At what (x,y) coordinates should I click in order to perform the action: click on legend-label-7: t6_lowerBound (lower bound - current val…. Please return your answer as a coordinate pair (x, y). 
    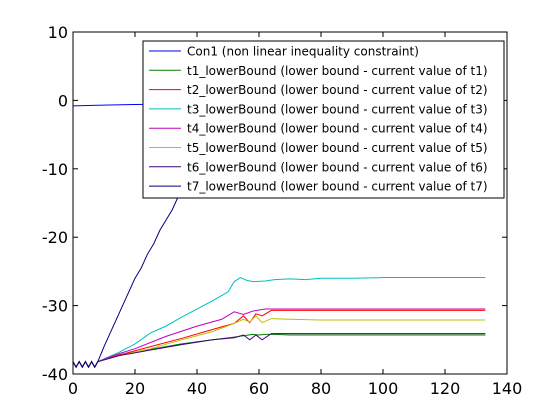
    Looking at the image, I should click on (337, 167).